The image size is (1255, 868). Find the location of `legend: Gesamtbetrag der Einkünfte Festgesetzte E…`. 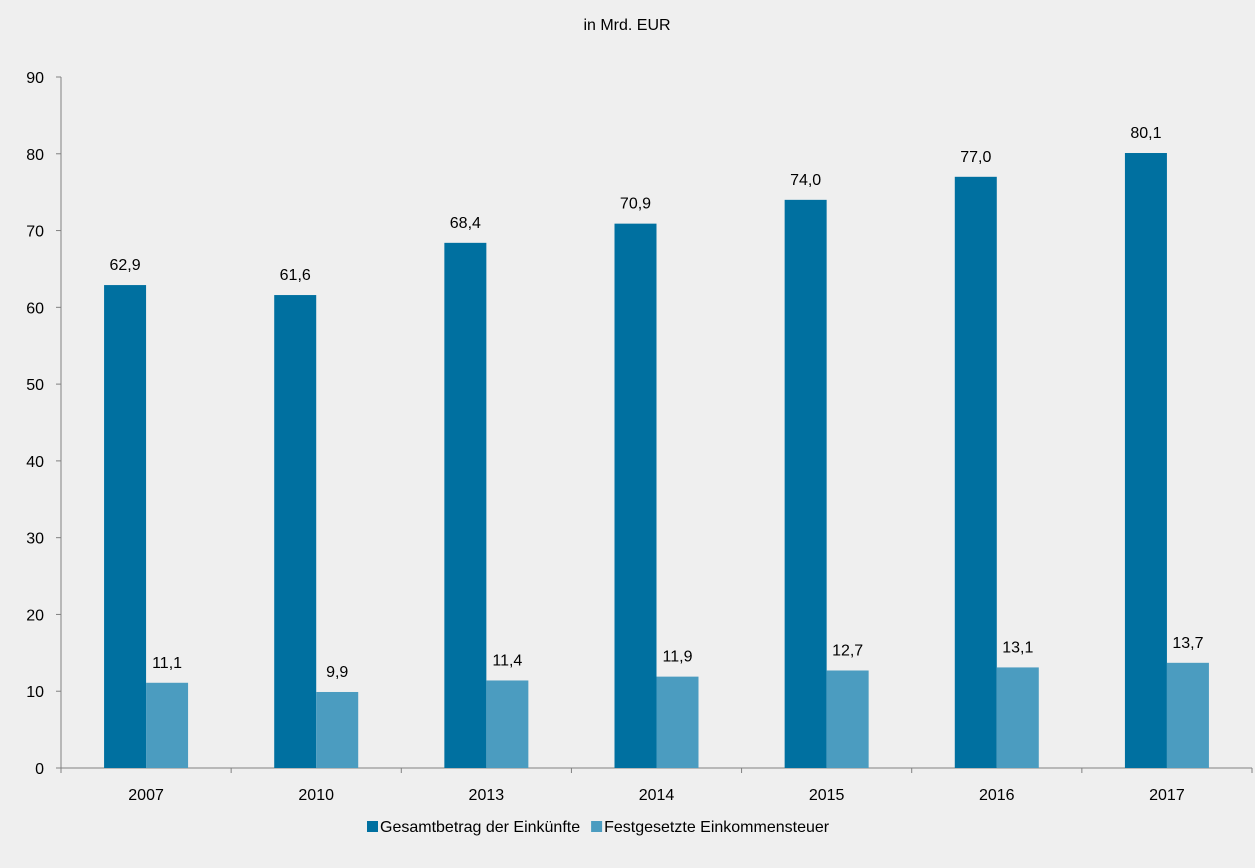

legend: Gesamtbetrag der Einkünfte Festgesetzte E… is located at coordinates (598, 827).